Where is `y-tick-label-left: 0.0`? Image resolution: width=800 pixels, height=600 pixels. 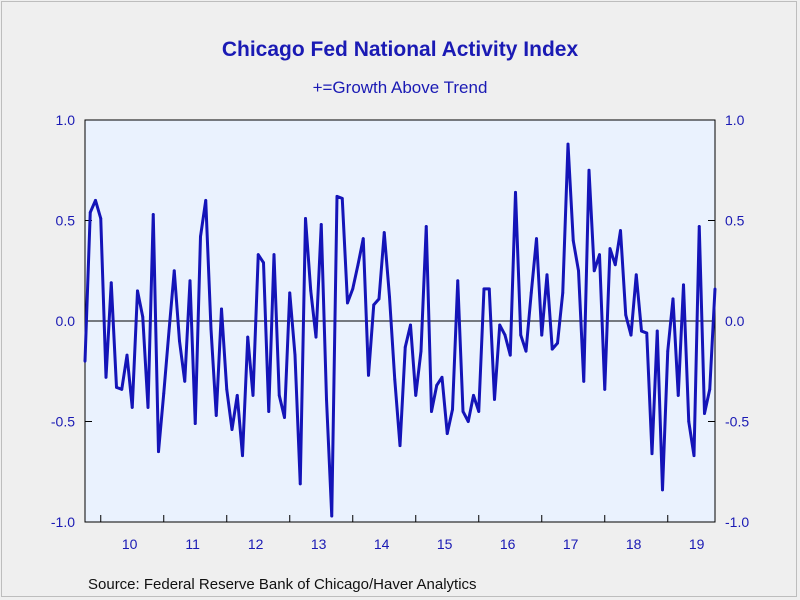
y-tick-label-left: 0.0 is located at coordinates (66, 321).